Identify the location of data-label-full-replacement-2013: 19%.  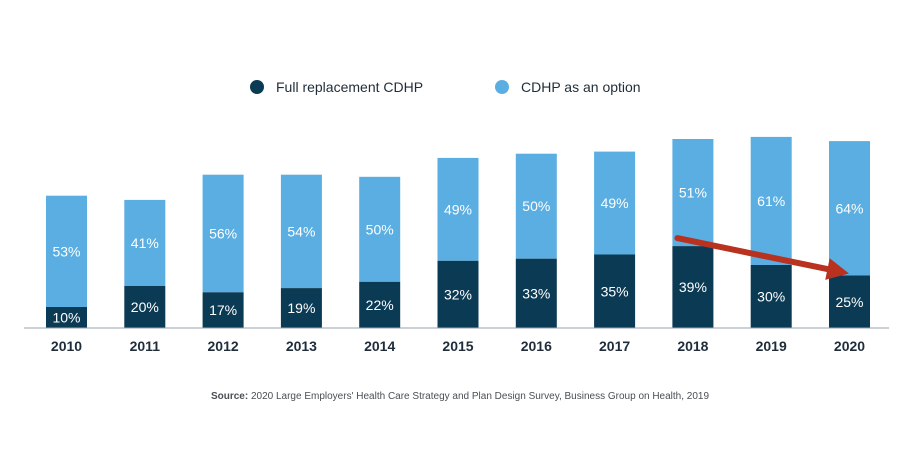
(301, 308).